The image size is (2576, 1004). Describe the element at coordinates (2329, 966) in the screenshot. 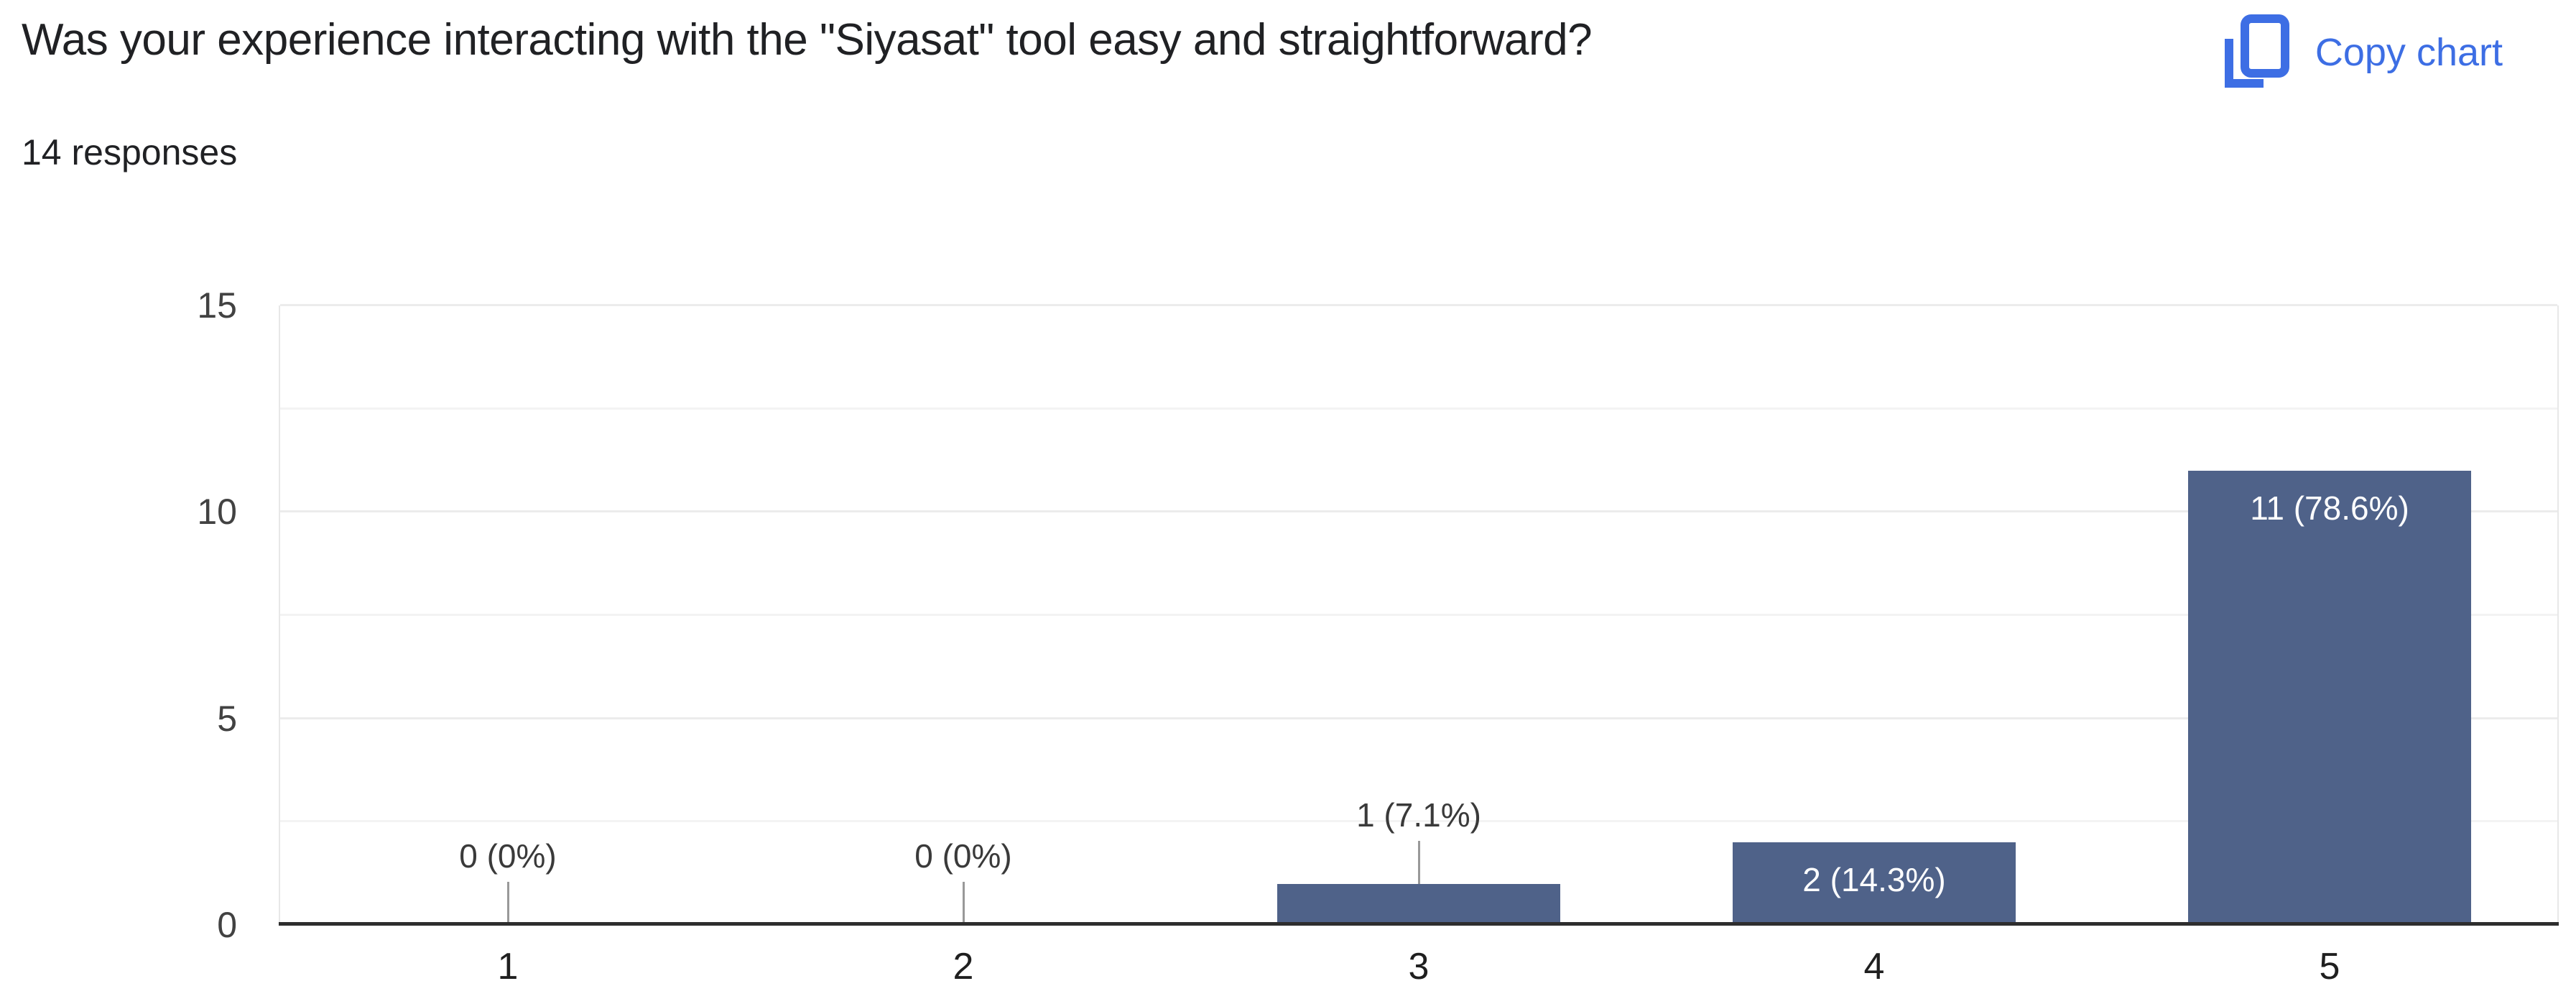

I see `x-tick-label: 5` at that location.